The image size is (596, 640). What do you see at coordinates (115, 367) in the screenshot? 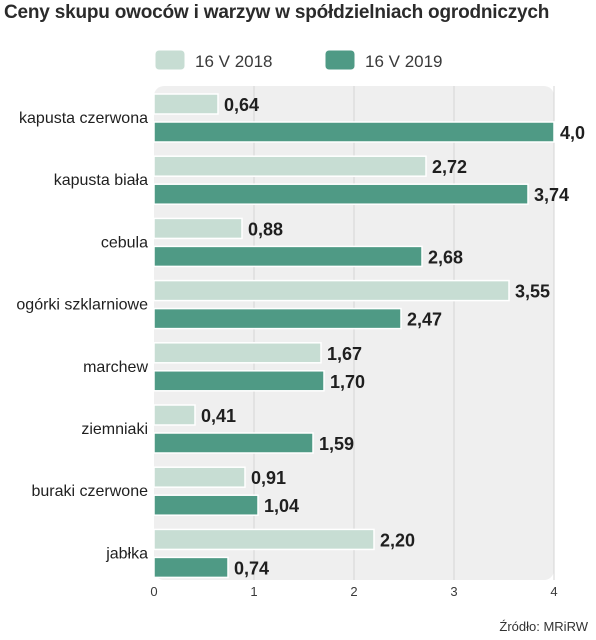
I see `category-label: marchew` at bounding box center [115, 367].